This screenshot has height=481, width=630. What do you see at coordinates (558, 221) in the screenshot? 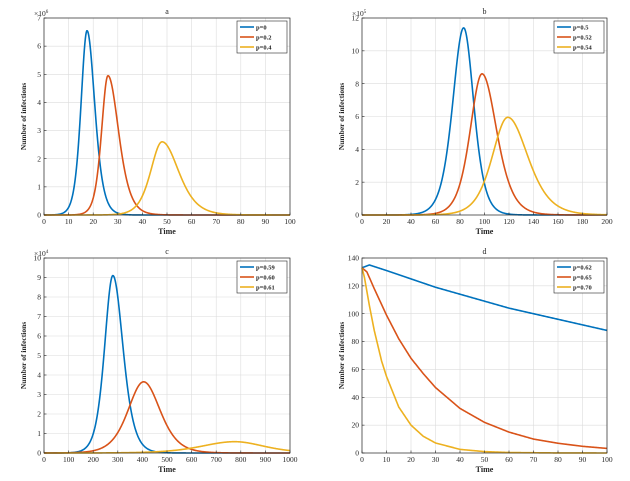
I see `x-tick-label: 160` at bounding box center [558, 221].